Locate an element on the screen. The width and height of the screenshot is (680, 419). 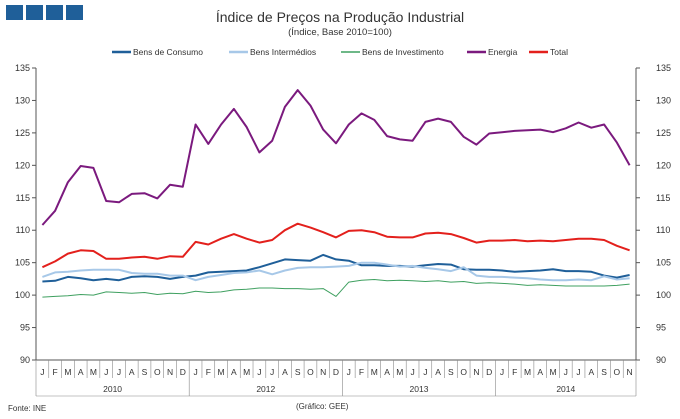
year-label: 2014 is located at coordinates (565, 389).